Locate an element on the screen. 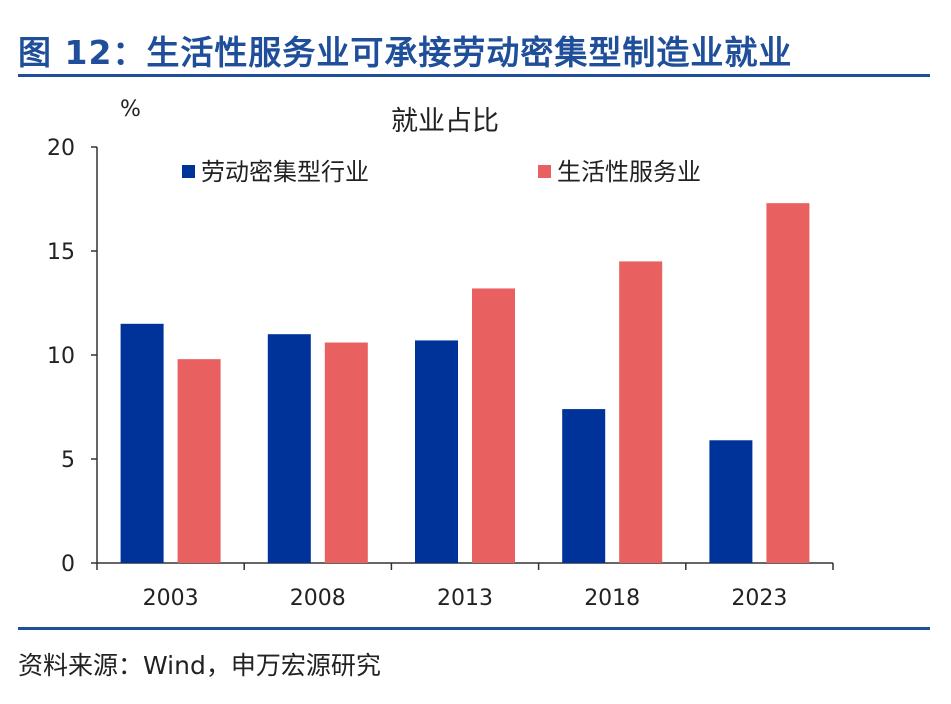 This screenshot has height=704, width=951. title-divider is located at coordinates (474, 75).